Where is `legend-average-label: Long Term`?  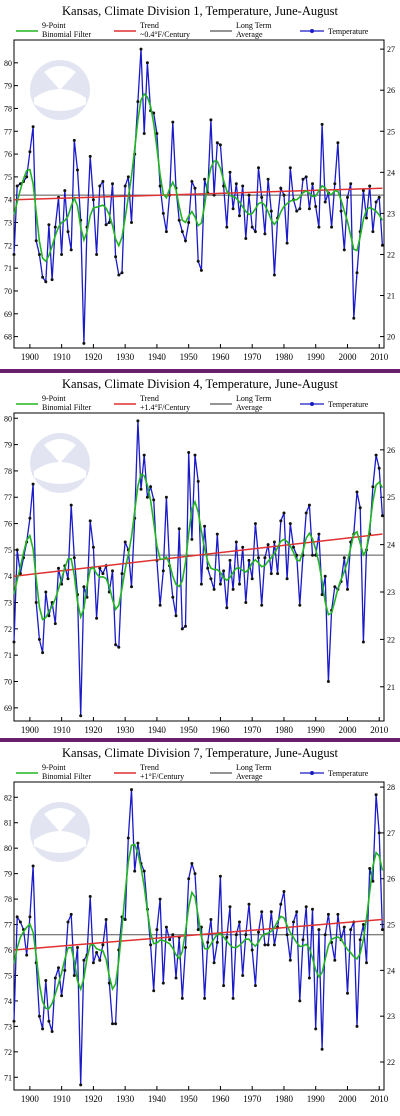 legend-average-label: Long Term is located at coordinates (254, 25).